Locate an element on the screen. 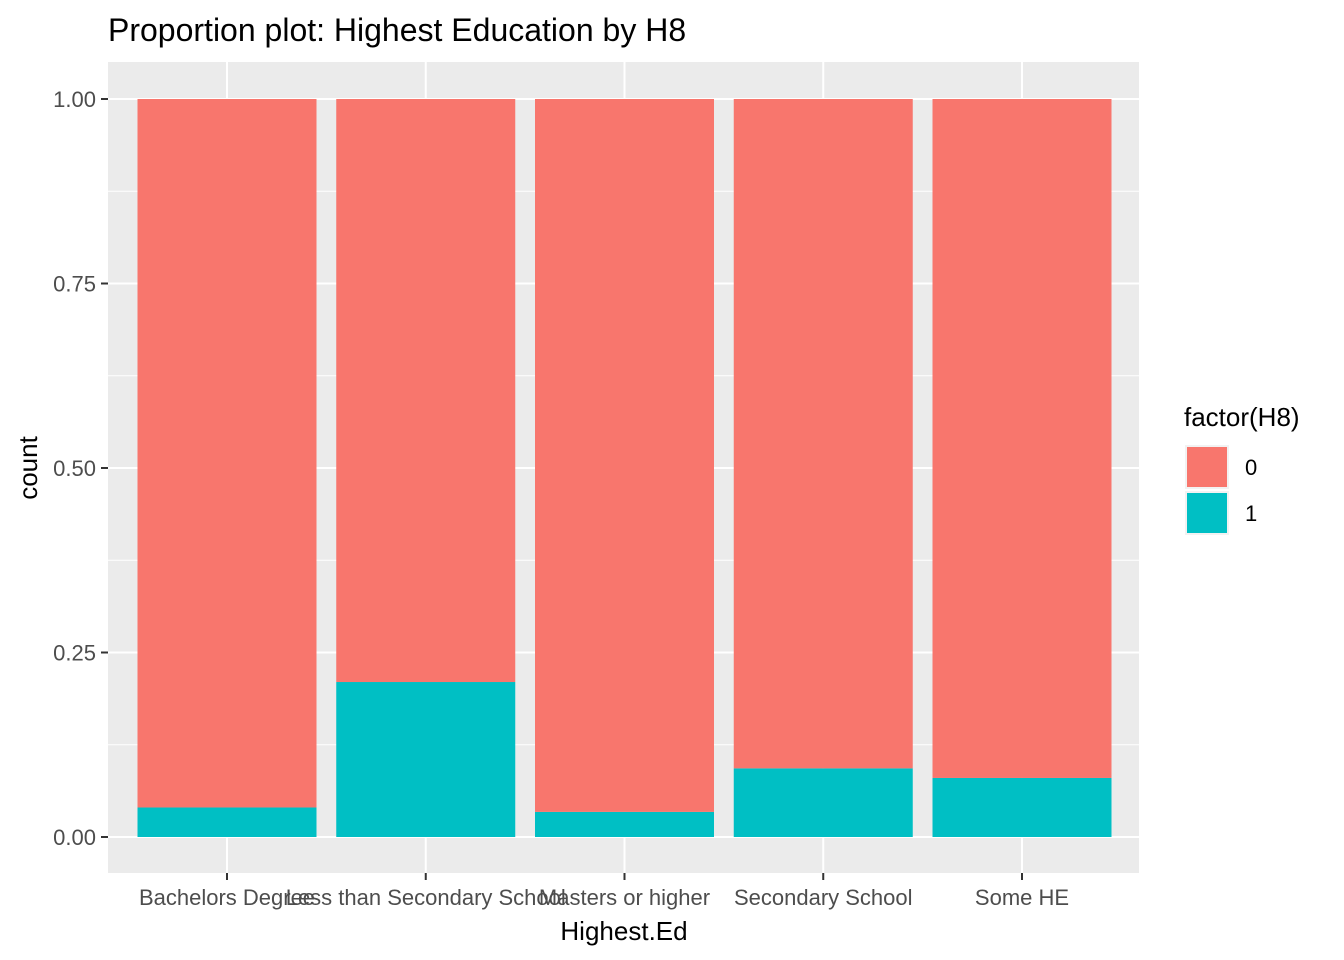 This screenshot has height=960, width=1344. y-tick-label: 0.00 is located at coordinates (74, 837).